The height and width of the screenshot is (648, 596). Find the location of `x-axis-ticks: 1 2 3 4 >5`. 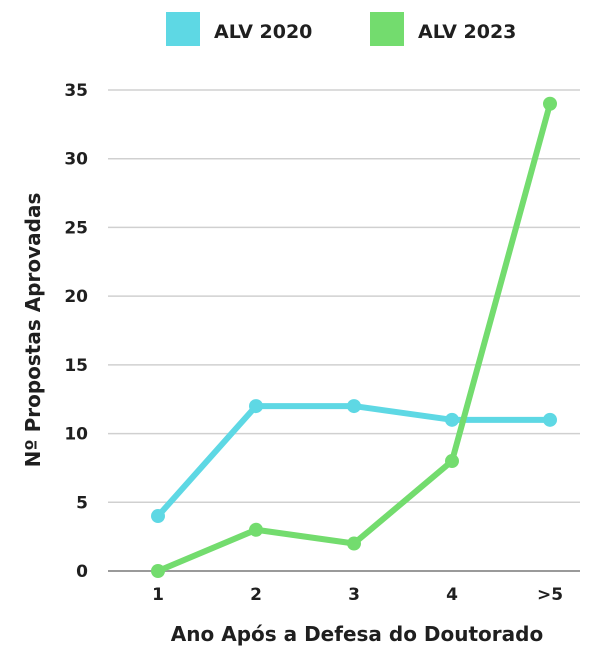

x-axis-ticks: 1 2 3 4 >5 is located at coordinates (357, 595).